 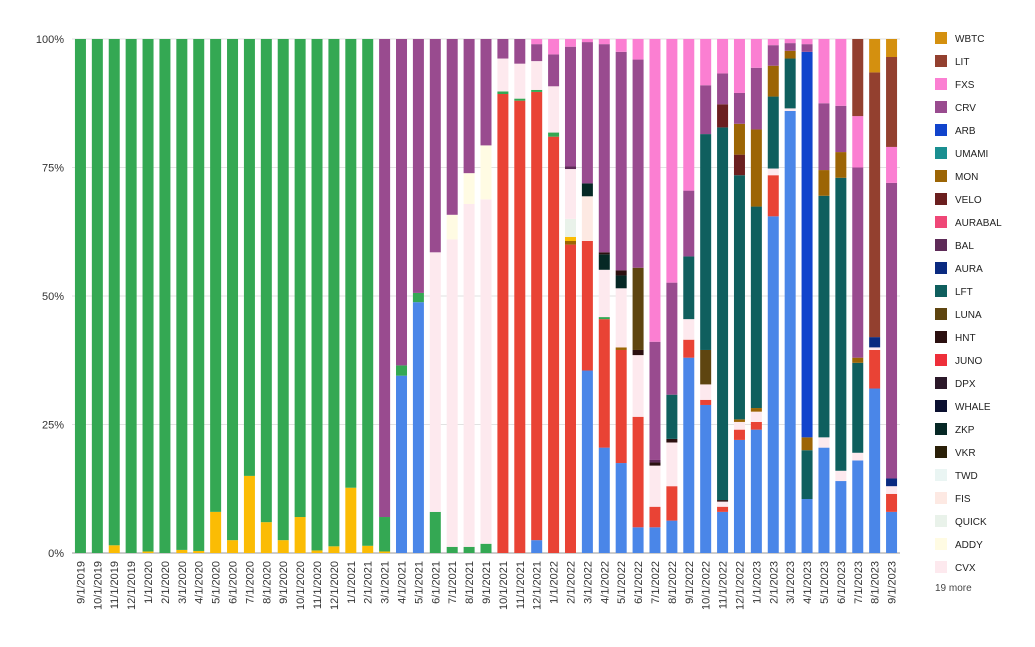 What do you see at coordinates (968, 222) in the screenshot?
I see `legend-item: AURABAL` at bounding box center [968, 222].